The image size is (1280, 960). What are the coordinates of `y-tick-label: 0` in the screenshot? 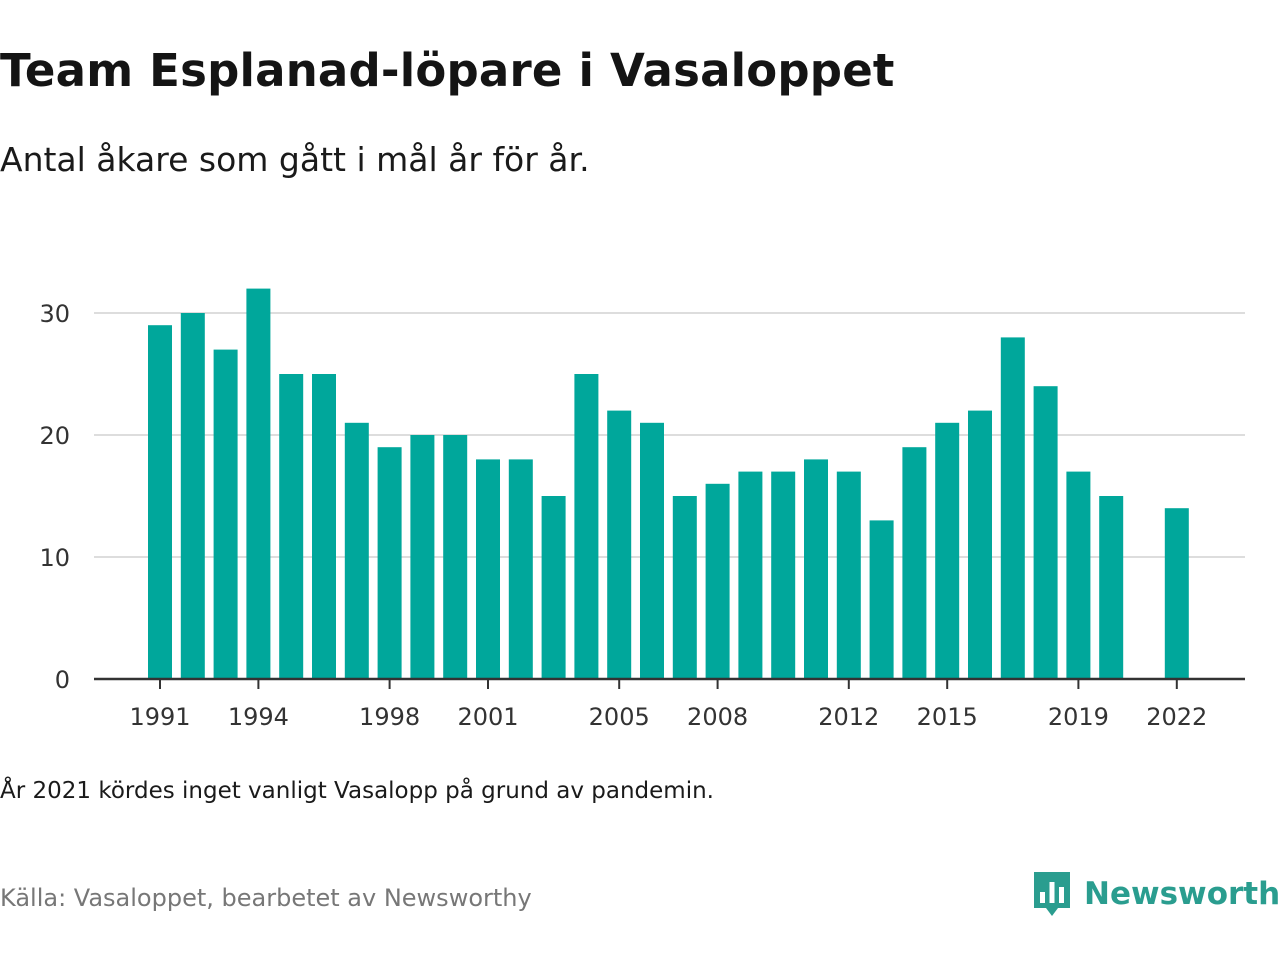 It's located at (62, 680).